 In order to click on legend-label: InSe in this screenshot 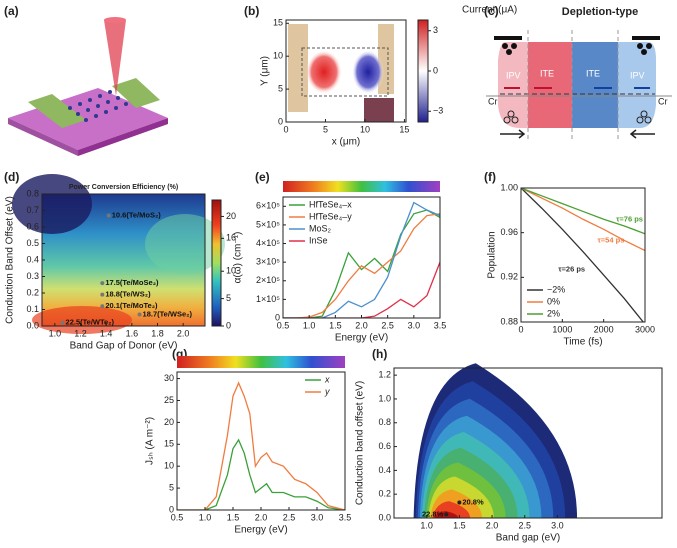, I will do `click(318, 240)`.